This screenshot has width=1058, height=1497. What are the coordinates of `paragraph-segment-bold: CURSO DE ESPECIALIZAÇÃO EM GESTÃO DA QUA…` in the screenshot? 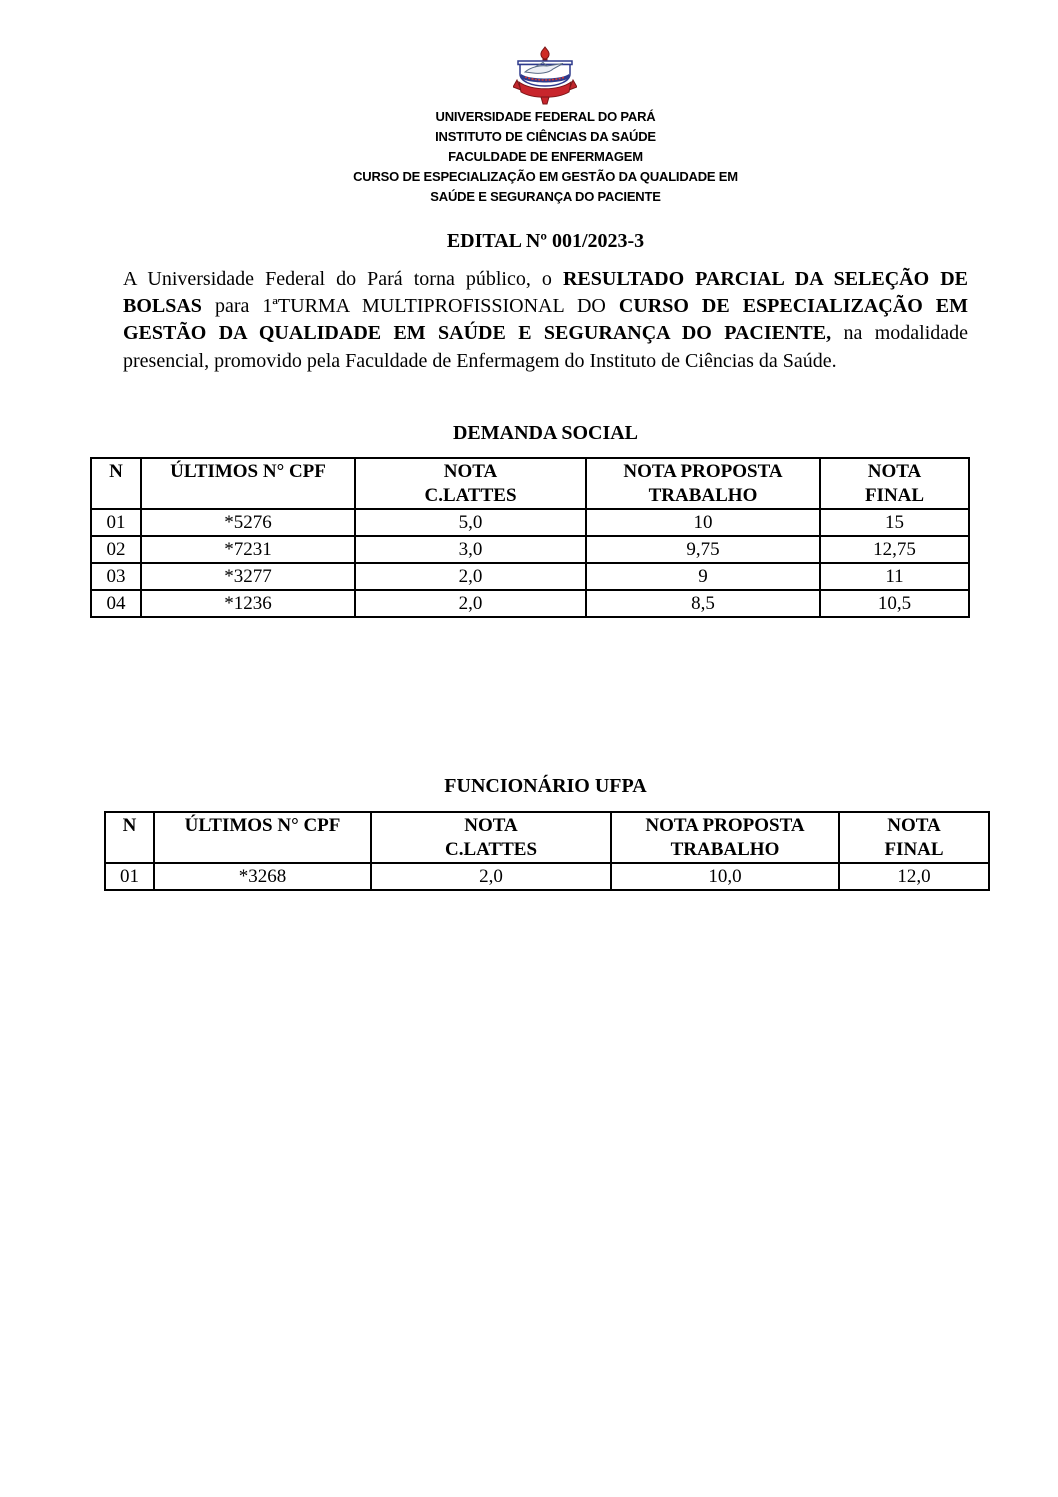 It's located at (545, 320).